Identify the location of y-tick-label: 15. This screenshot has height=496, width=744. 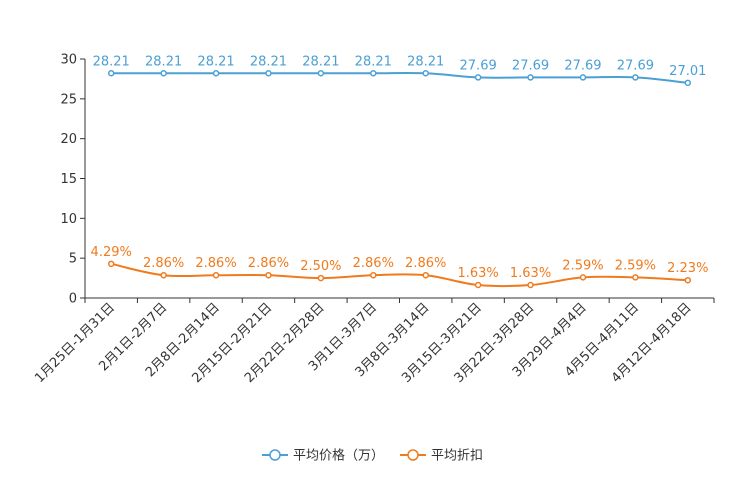
(68, 179).